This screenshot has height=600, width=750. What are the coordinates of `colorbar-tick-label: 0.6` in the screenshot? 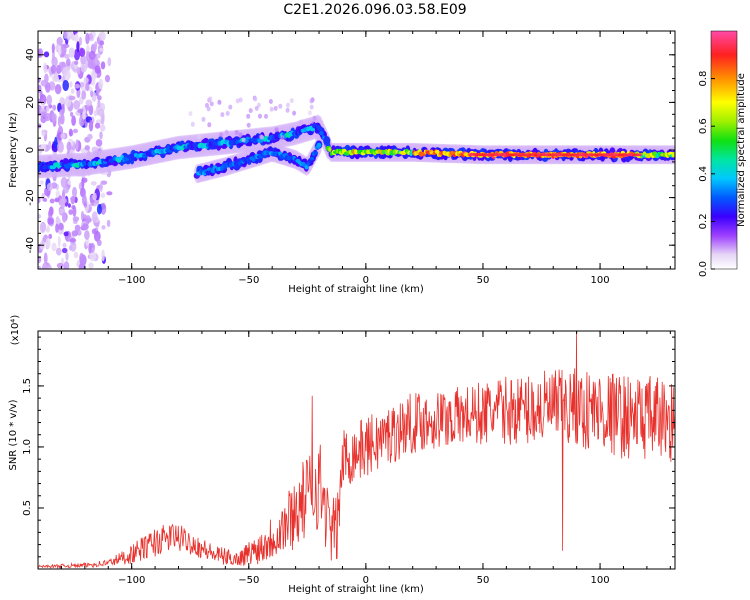 It's located at (703, 126).